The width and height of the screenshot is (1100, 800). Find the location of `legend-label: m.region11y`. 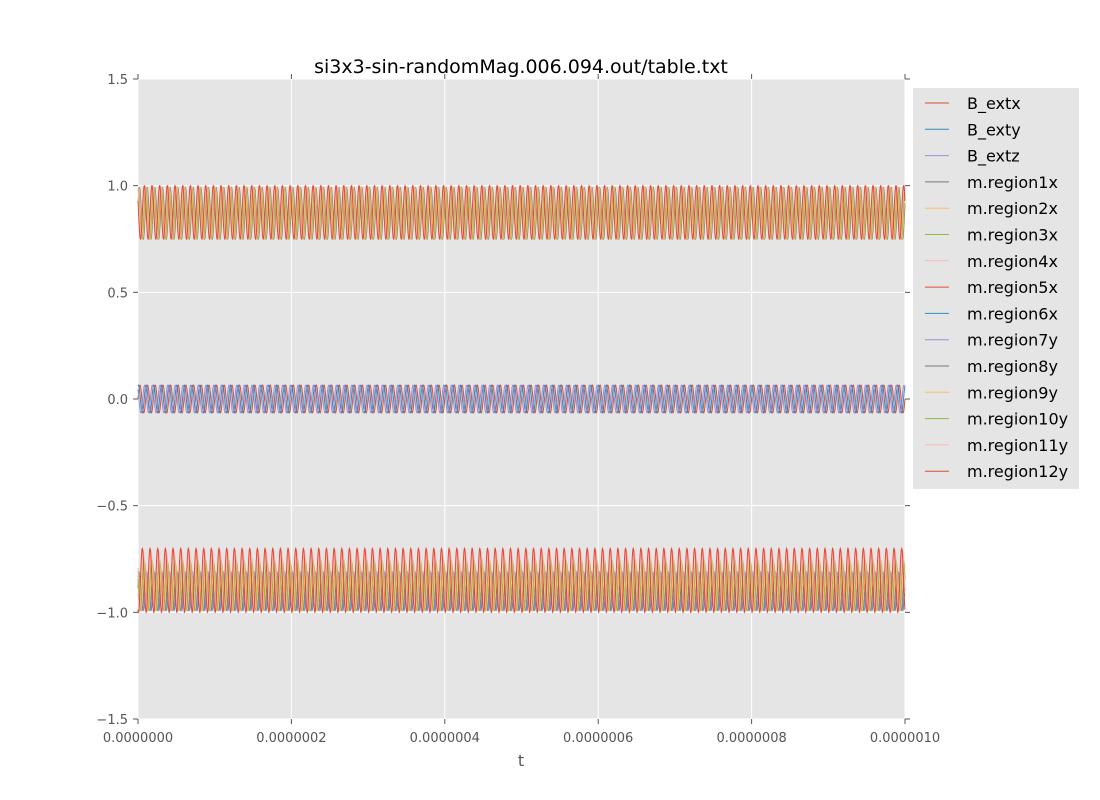

legend-label: m.region11y is located at coordinates (1017, 445).